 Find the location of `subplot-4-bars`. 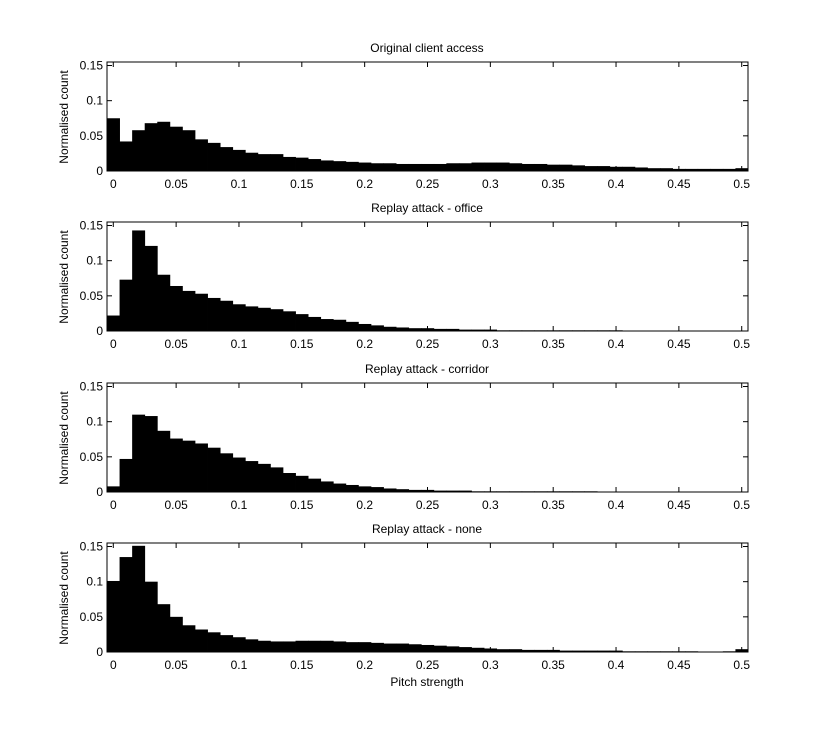

subplot-4-bars is located at coordinates (428, 598).